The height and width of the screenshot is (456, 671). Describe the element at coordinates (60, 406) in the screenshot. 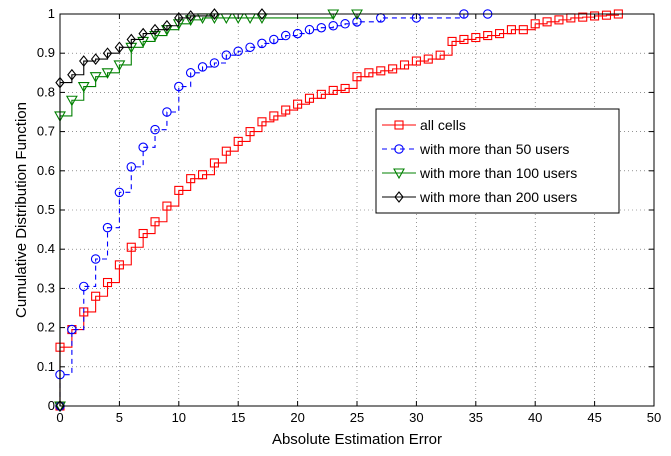

I see `data-point-origin` at that location.